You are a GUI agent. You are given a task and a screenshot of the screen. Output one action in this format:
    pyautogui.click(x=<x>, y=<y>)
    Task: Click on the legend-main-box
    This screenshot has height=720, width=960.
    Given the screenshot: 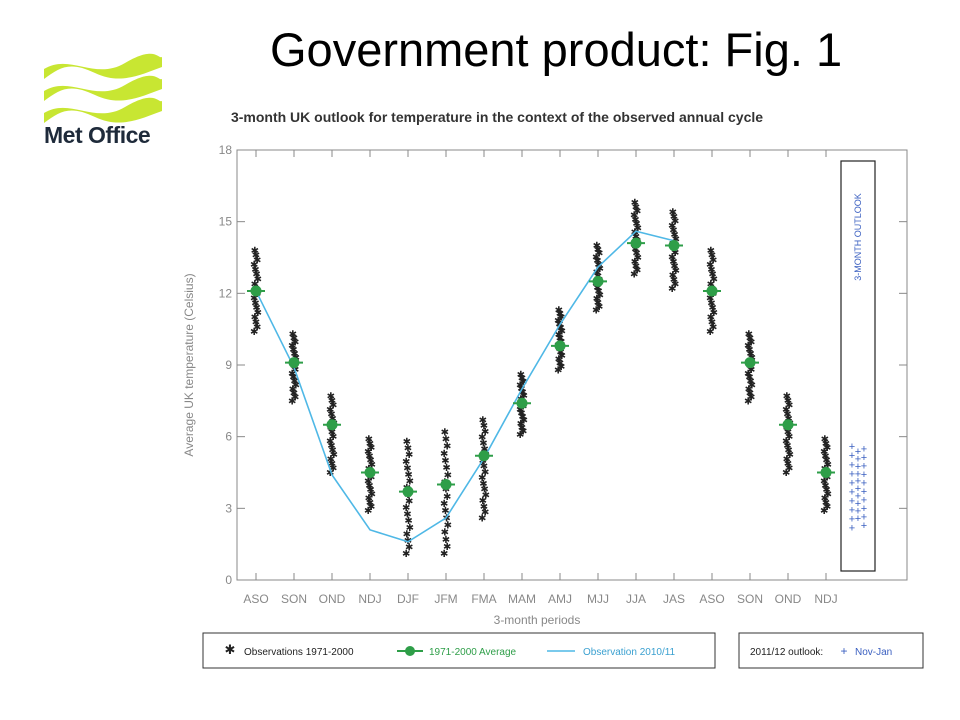 What is the action you would take?
    pyautogui.click(x=459, y=650)
    